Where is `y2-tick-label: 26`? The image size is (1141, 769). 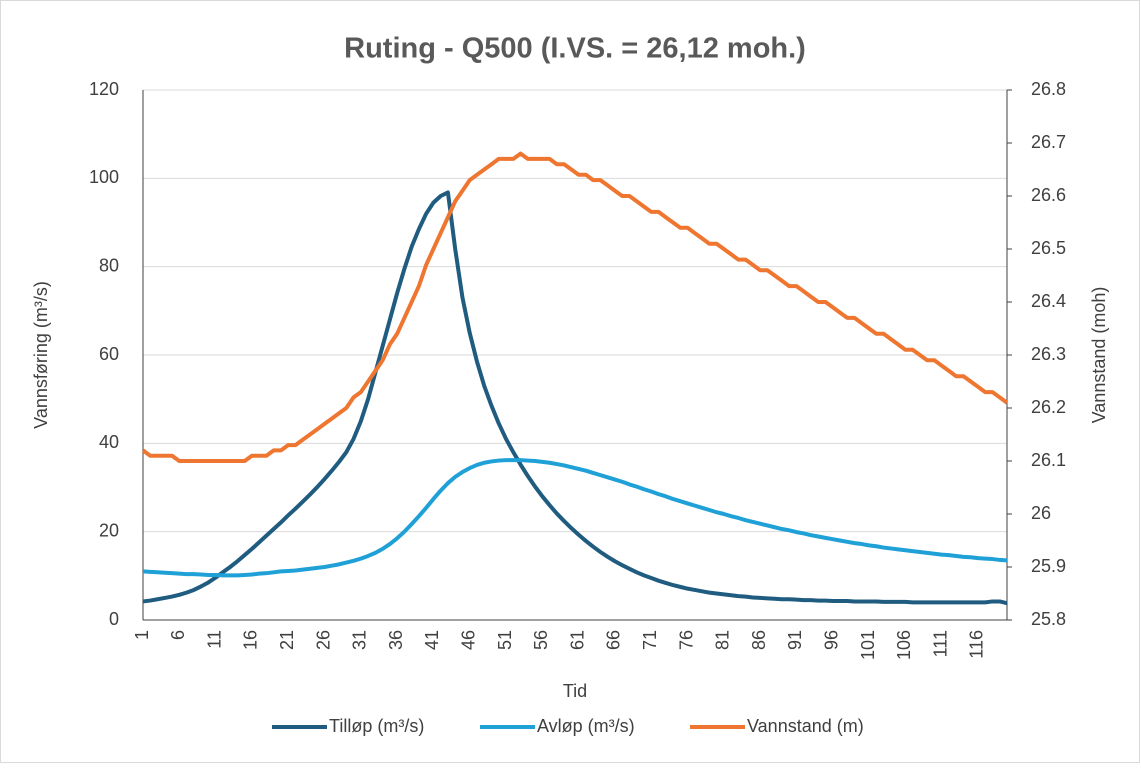 y2-tick-label: 26 is located at coordinates (1041, 513).